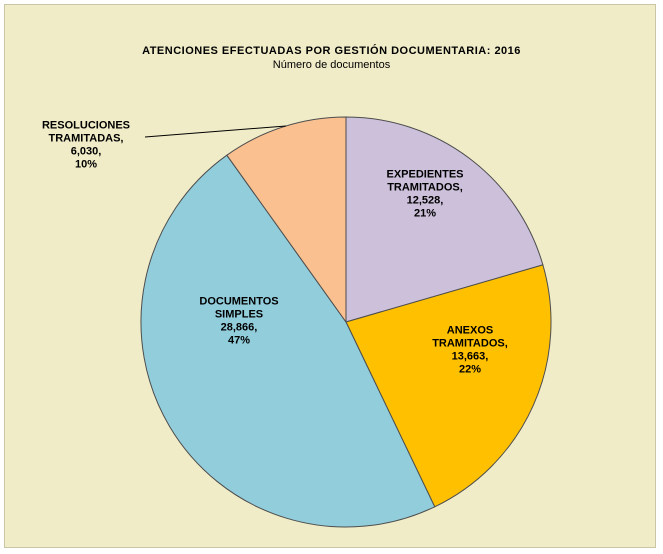  Describe the element at coordinates (239, 341) in the screenshot. I see `slice-label-line: 47%` at that location.